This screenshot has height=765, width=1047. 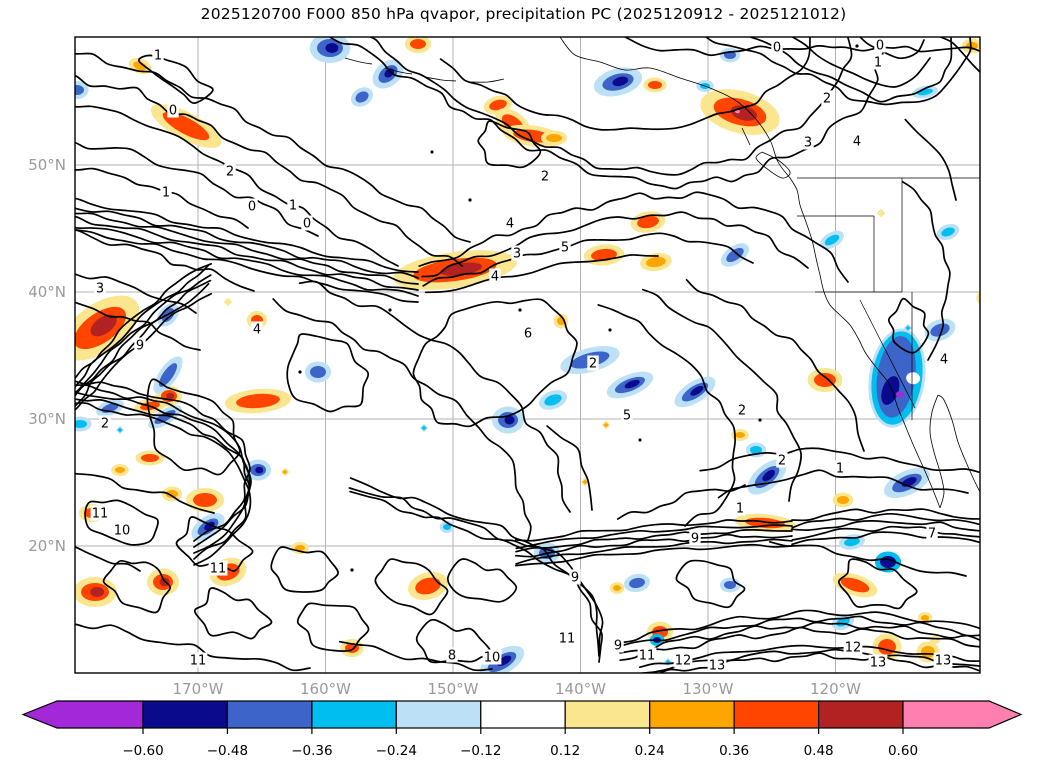 I want to click on x-tick-label: 120°W, so click(x=835, y=689).